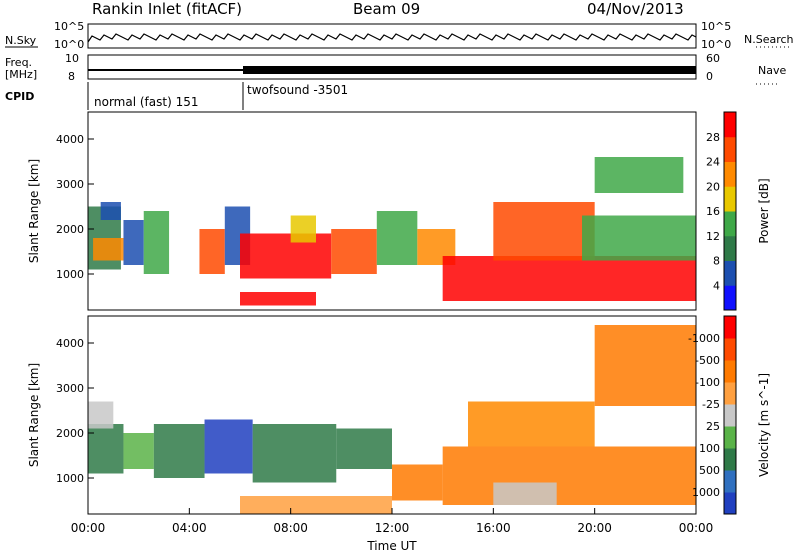  Describe the element at coordinates (21, 40) in the screenshot. I see `nsky-label: N.Sky` at that location.